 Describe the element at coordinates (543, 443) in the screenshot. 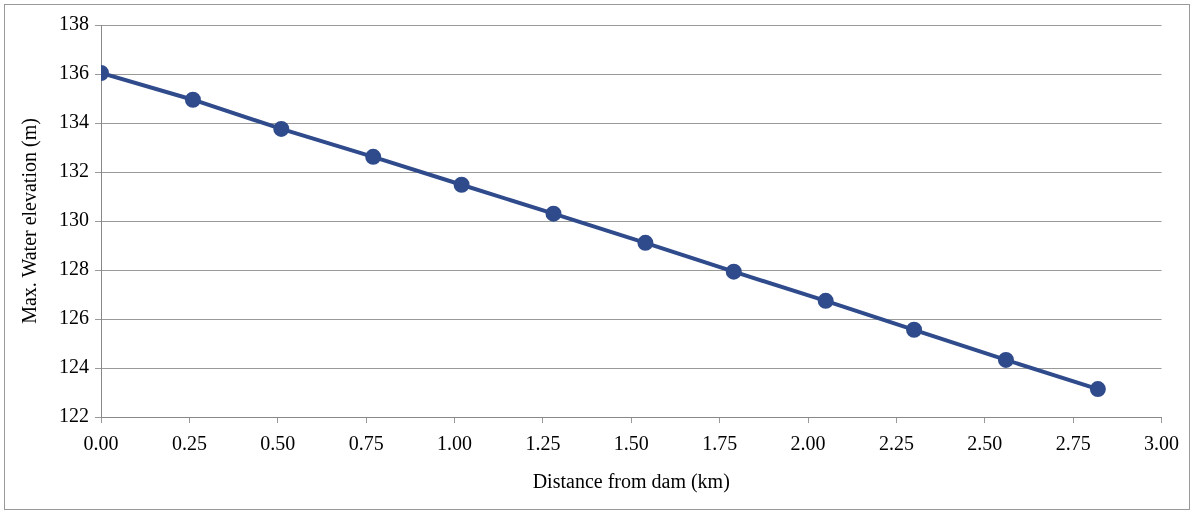

I see `x-tick-label: 1.25` at that location.